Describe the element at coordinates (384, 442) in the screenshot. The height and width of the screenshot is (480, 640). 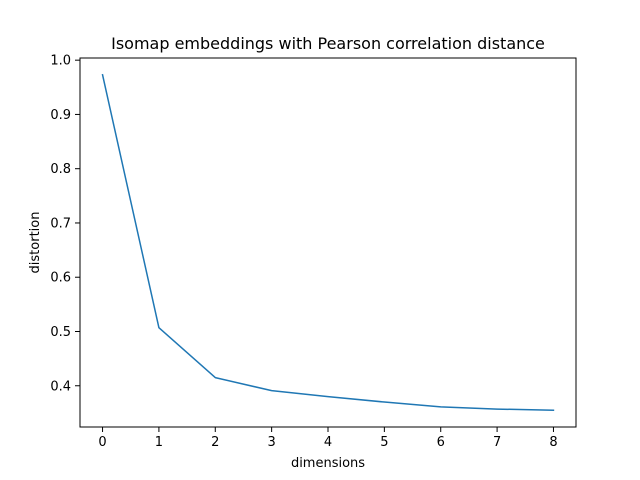
I see `x-tick-label: 5` at that location.